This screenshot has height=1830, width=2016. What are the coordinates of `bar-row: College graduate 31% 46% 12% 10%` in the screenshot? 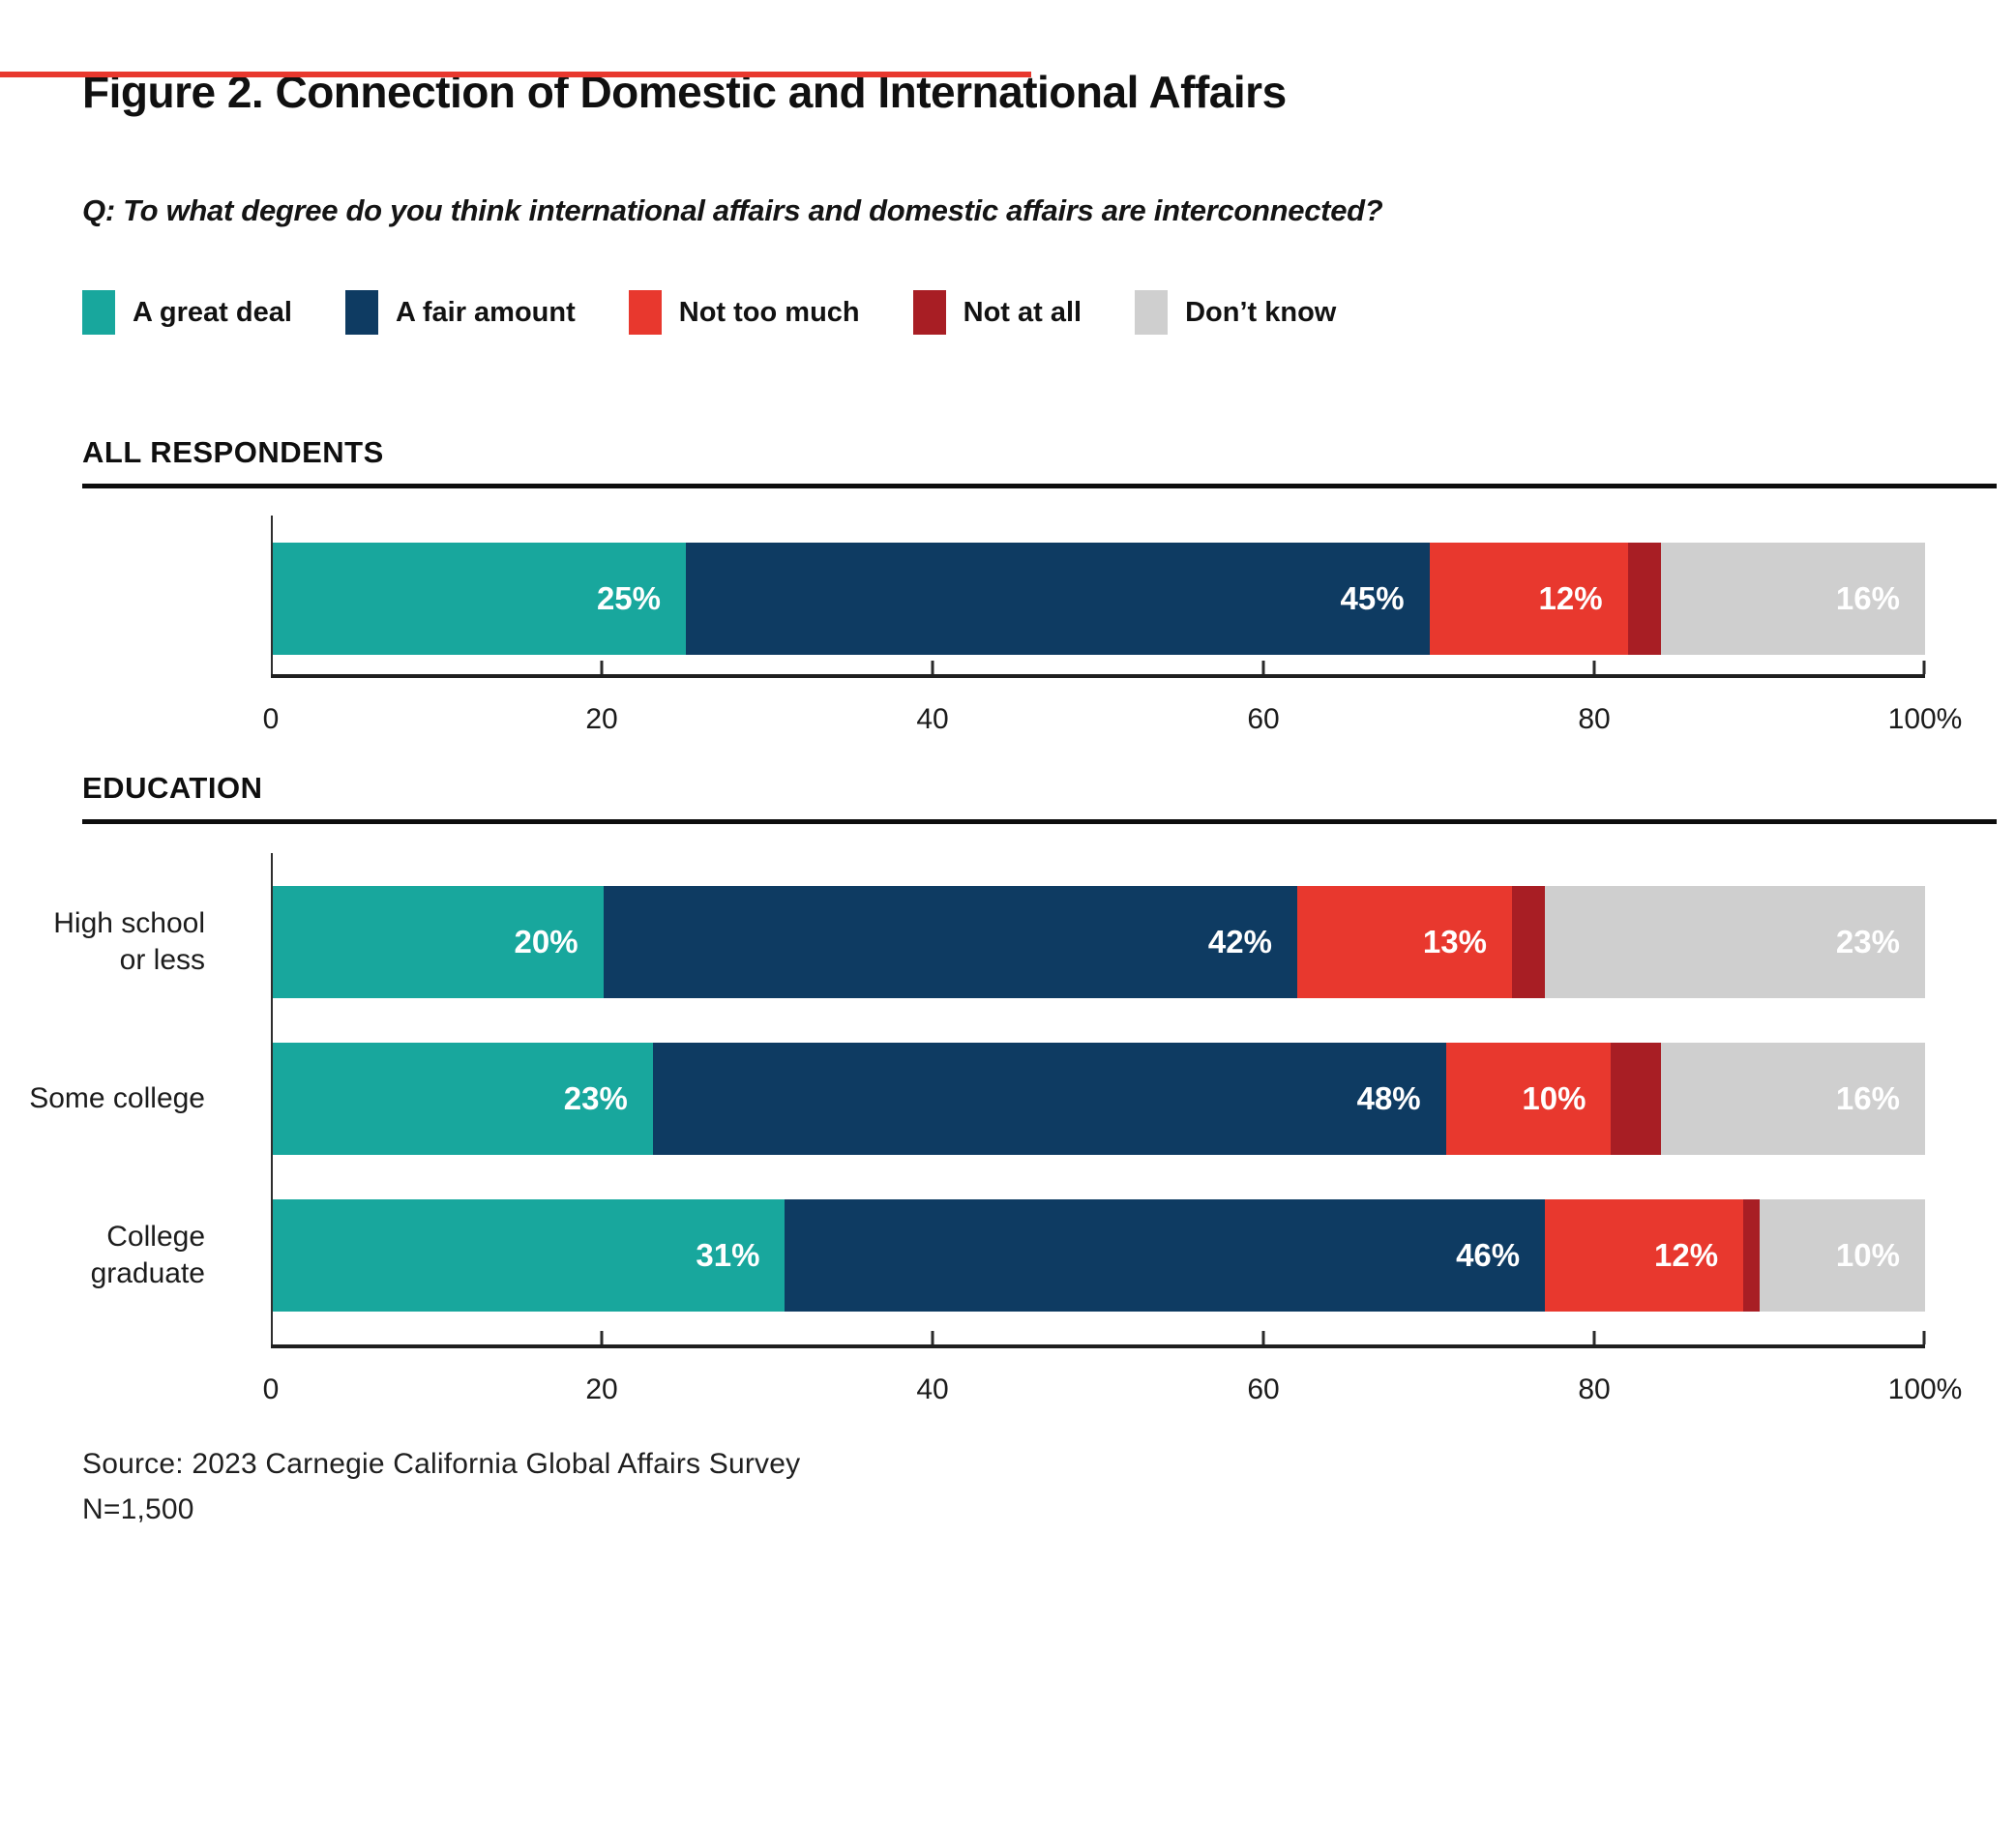 It's located at (1008, 1255).